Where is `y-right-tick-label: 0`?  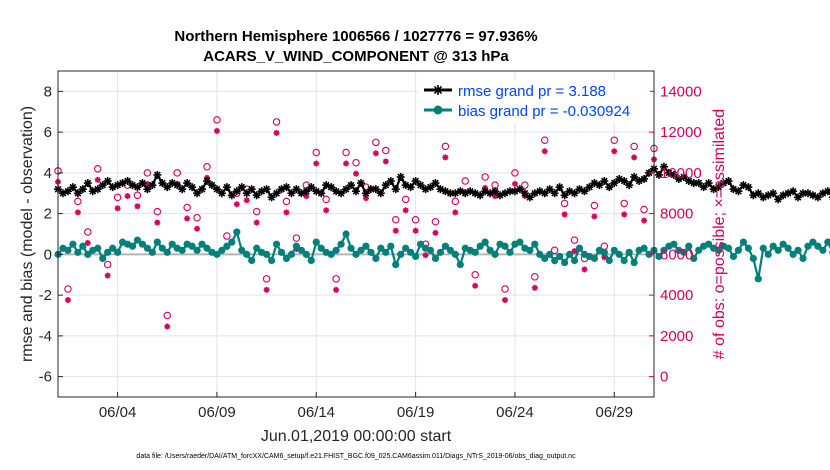 y-right-tick-label: 0 is located at coordinates (664, 377).